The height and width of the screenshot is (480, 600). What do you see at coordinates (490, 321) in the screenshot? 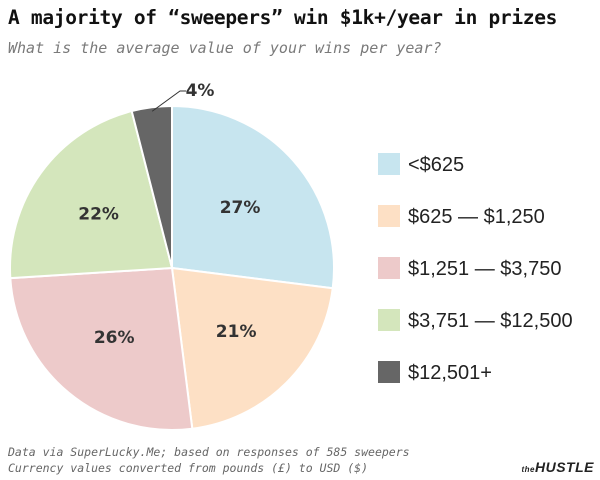
I see `legend-label-3751-12500: $3,751 — $12,500` at bounding box center [490, 321].